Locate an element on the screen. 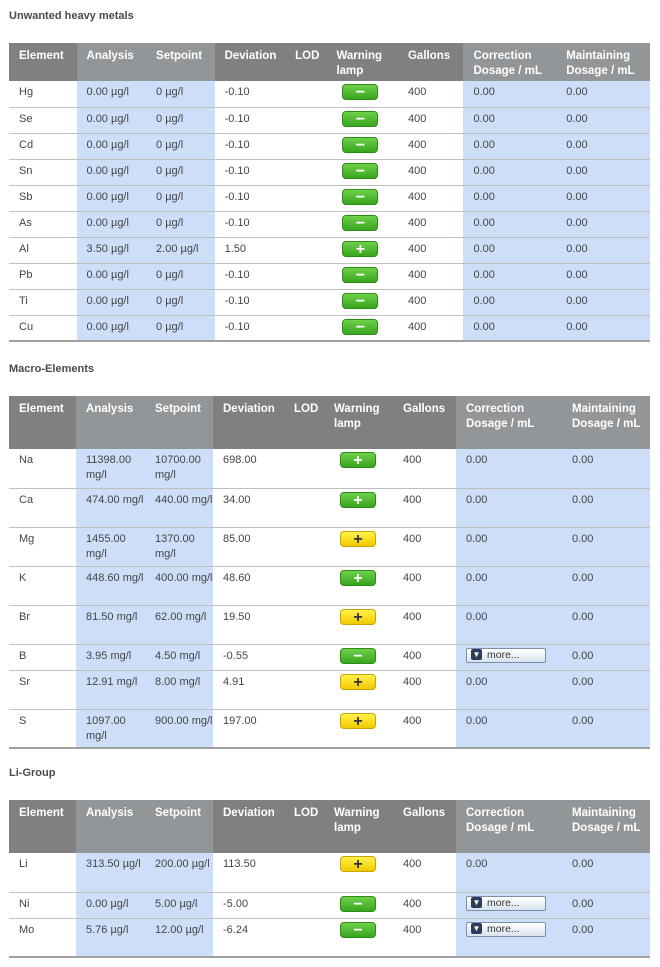 This screenshot has width=660, height=967. deviation-cell: 4.91 is located at coordinates (248, 690).